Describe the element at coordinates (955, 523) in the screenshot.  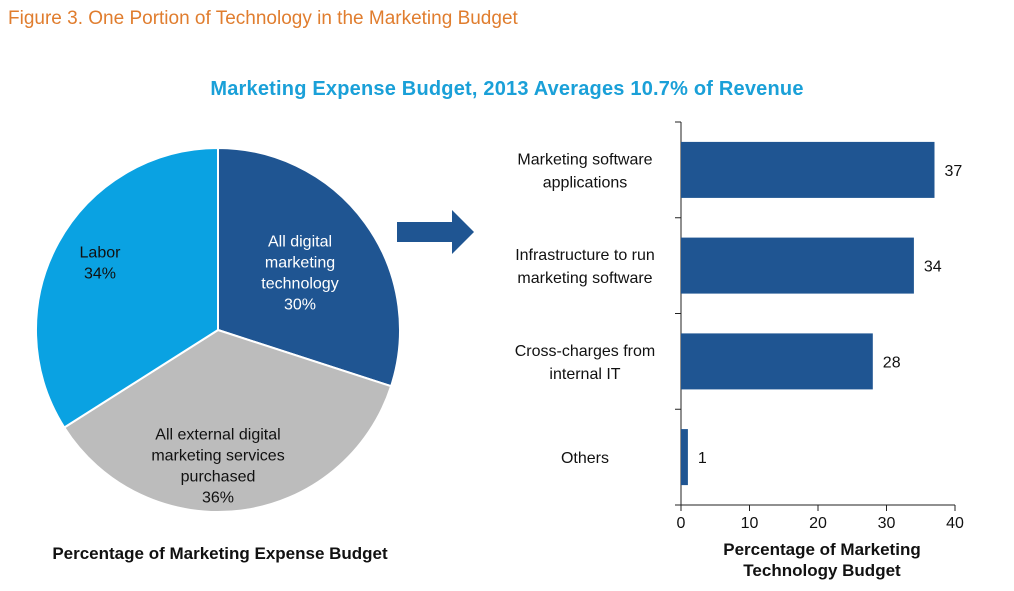
I see `x-tick-label: 40` at that location.